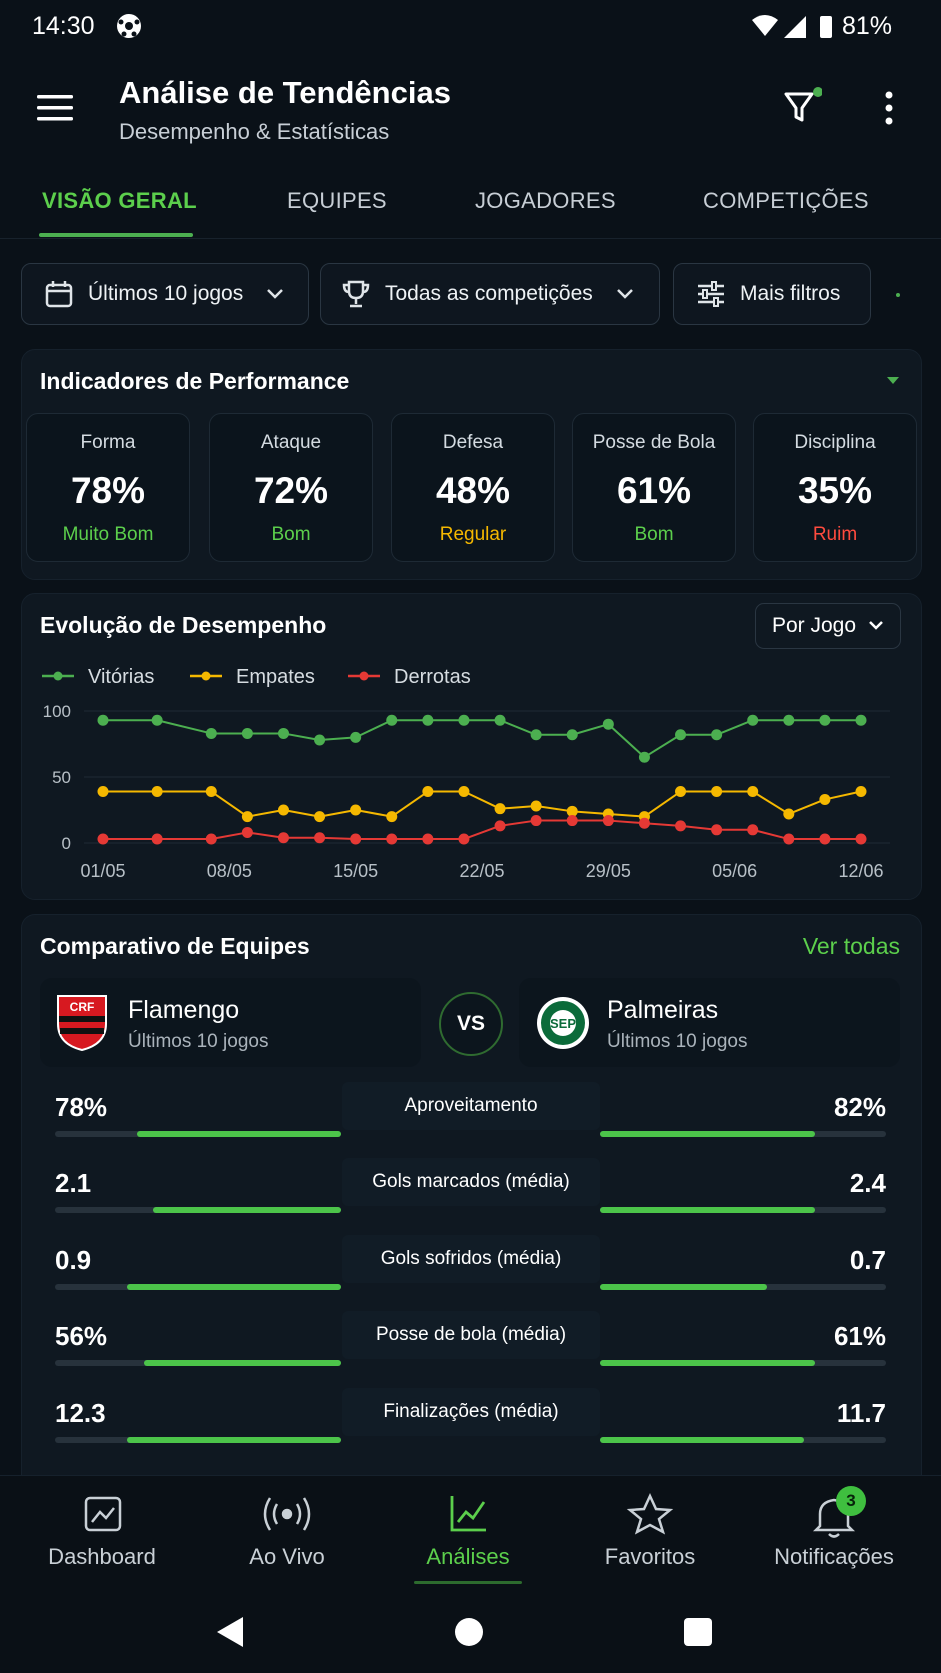 This screenshot has width=941, height=1673. Describe the element at coordinates (786, 200) in the screenshot. I see `tab: COMPETIÇÕES` at that location.